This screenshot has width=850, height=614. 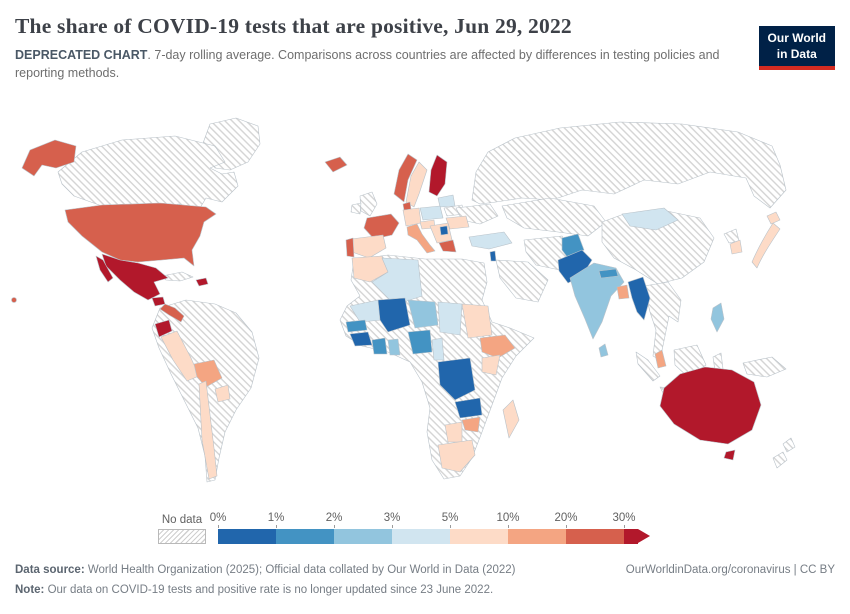 I want to click on country-ireland, so click(x=356, y=208).